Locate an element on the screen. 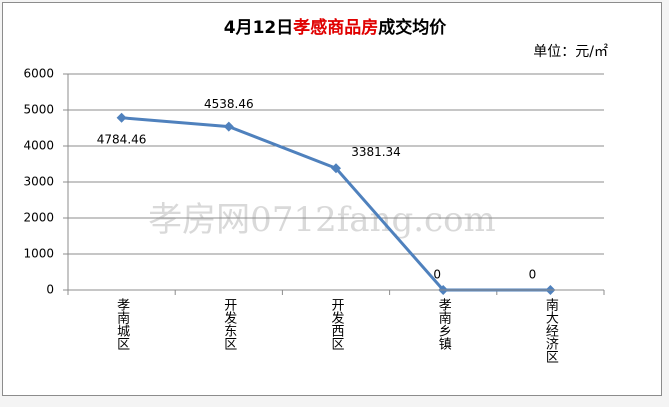 The image size is (669, 407). y-tick-label: 3000 is located at coordinates (38, 182).